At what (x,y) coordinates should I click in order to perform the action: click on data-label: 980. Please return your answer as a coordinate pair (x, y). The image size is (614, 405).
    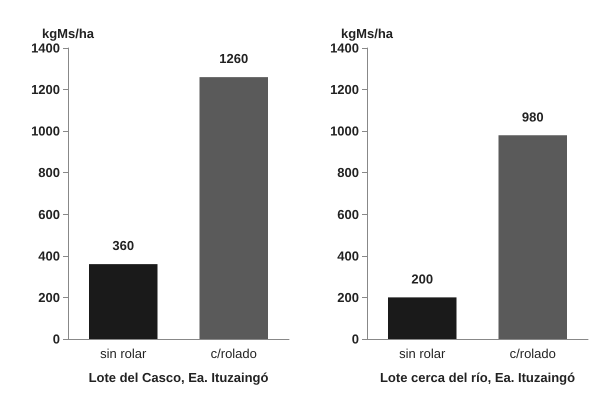
    Looking at the image, I should click on (533, 116).